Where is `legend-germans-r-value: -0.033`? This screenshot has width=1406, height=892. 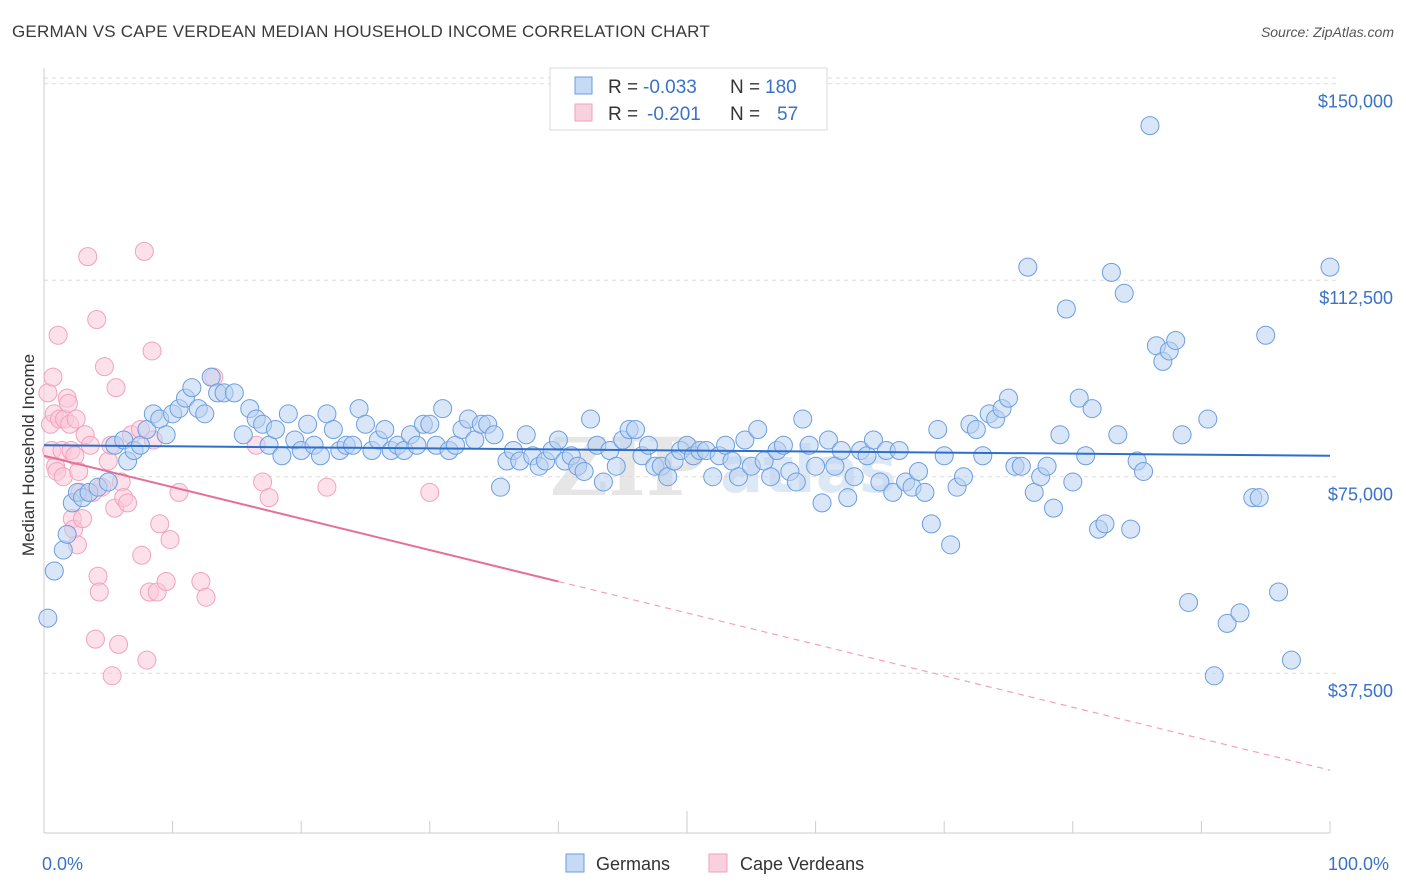
legend-germans-r-value: -0.033 is located at coordinates (670, 87).